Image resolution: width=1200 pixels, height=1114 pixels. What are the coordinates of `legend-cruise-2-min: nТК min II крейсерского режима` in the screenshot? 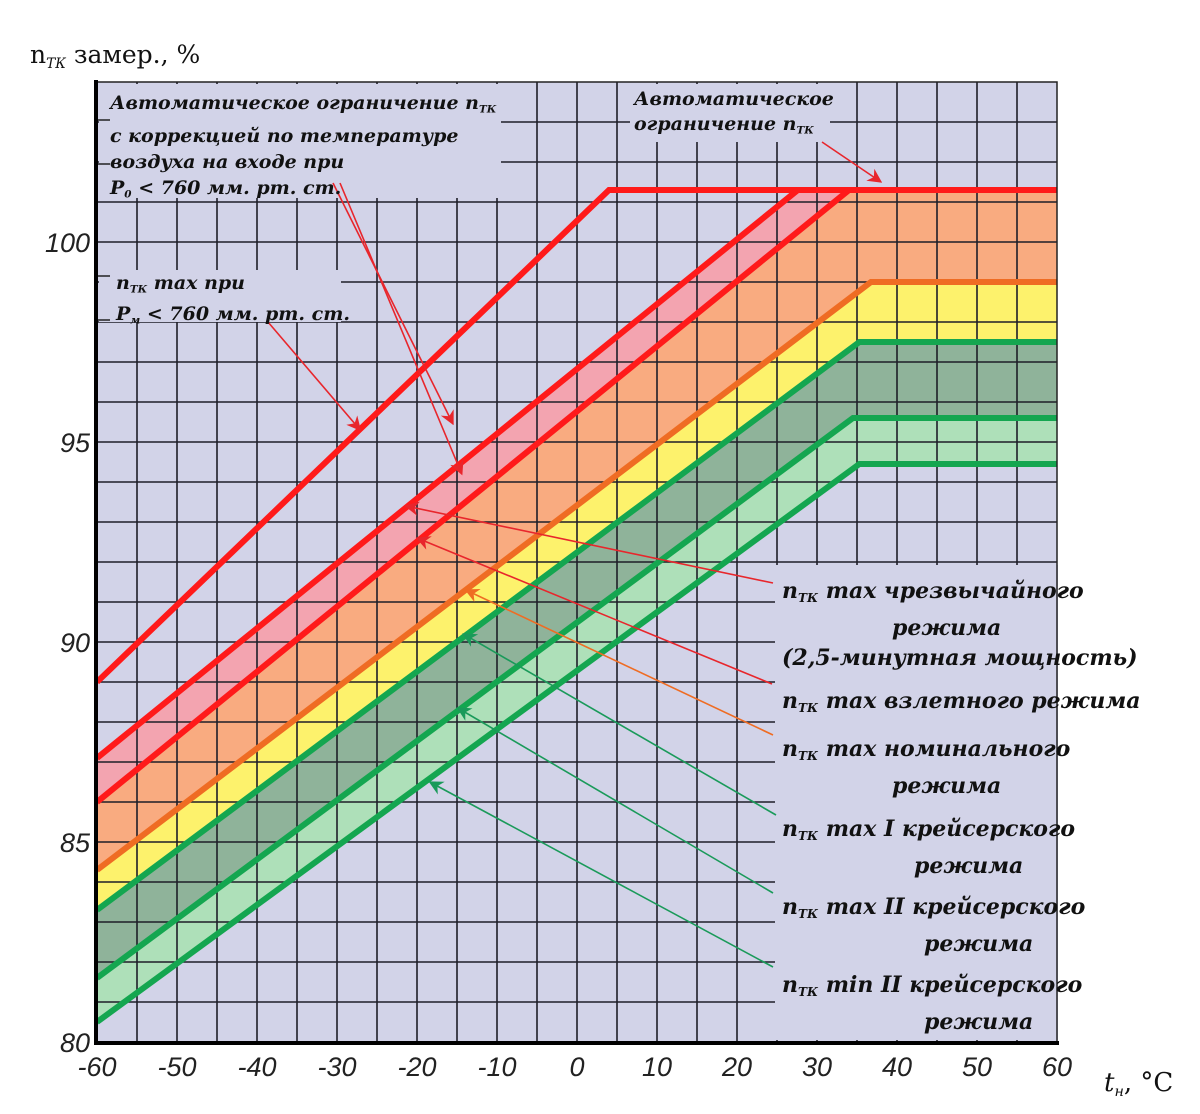 It's located at (932, 1004).